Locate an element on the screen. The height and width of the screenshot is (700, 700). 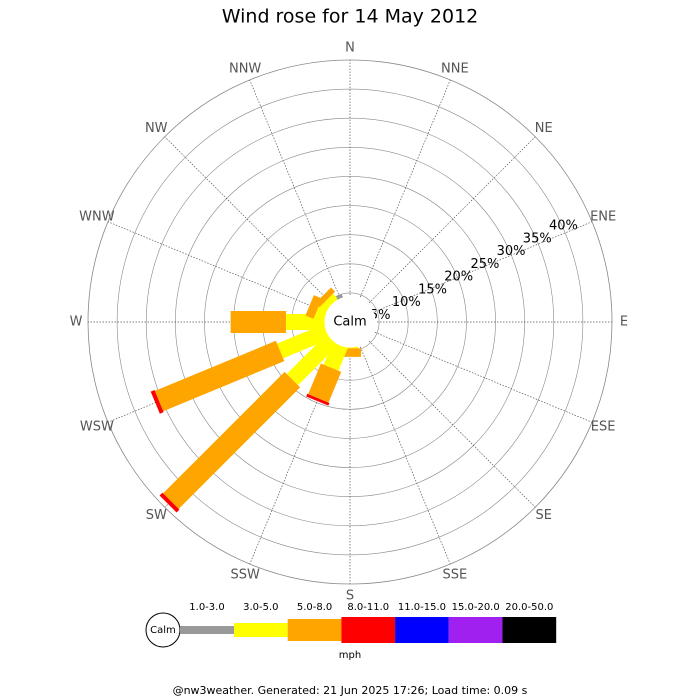
calm-label: Calm is located at coordinates (349, 322).